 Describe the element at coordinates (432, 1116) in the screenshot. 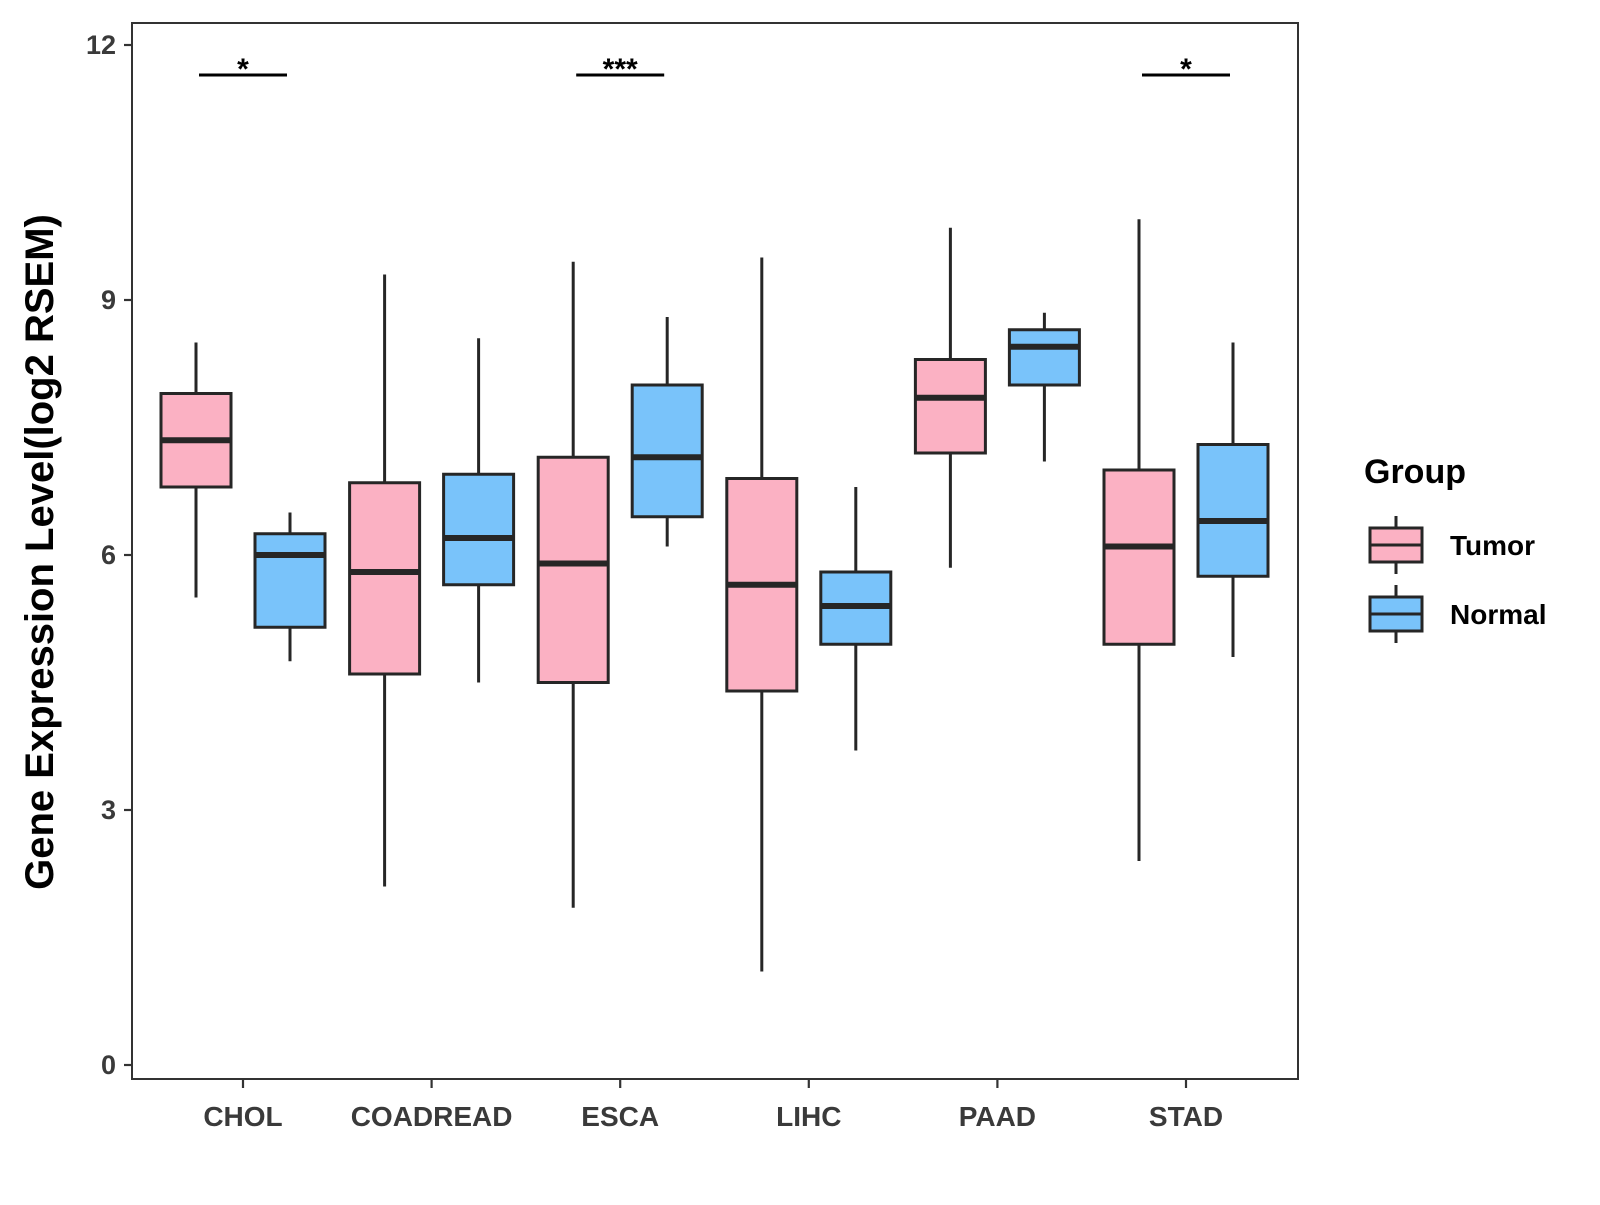

I see `x-tick-label-coadread: COADREAD` at that location.